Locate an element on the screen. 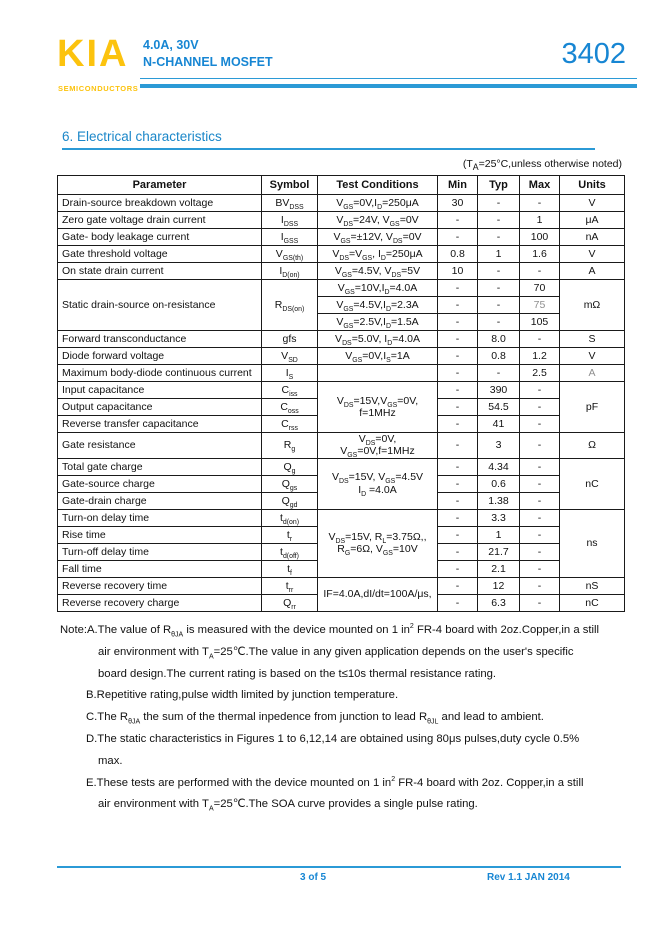 The height and width of the screenshot is (936, 662). table-cell: 3 is located at coordinates (498, 445).